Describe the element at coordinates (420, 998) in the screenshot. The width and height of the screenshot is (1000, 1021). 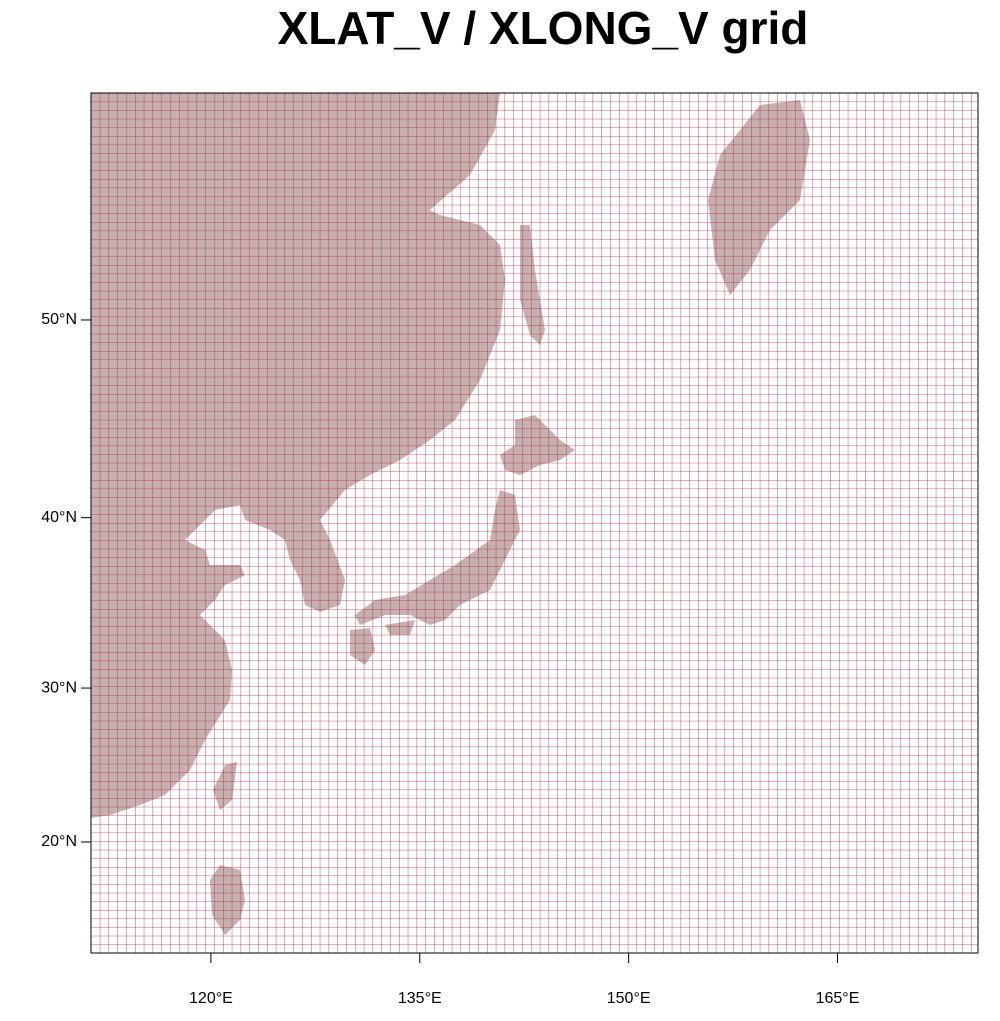
I see `x-tick-label: 135°E` at that location.